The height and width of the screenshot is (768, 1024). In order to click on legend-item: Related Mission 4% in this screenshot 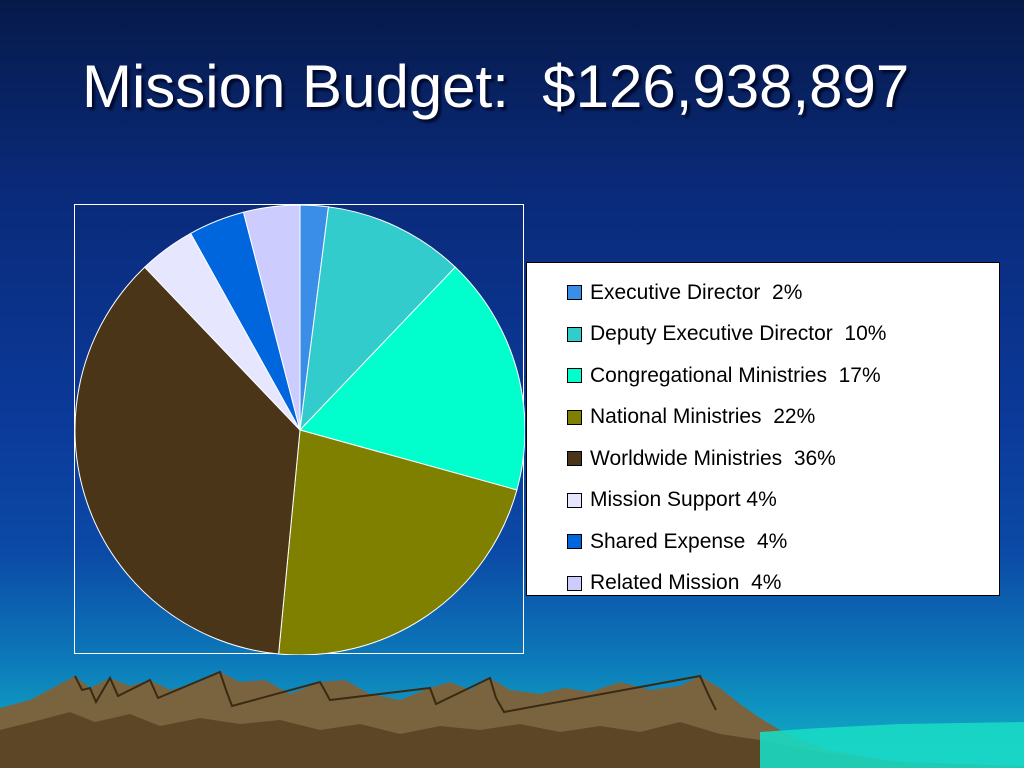, I will do `click(763, 584)`.